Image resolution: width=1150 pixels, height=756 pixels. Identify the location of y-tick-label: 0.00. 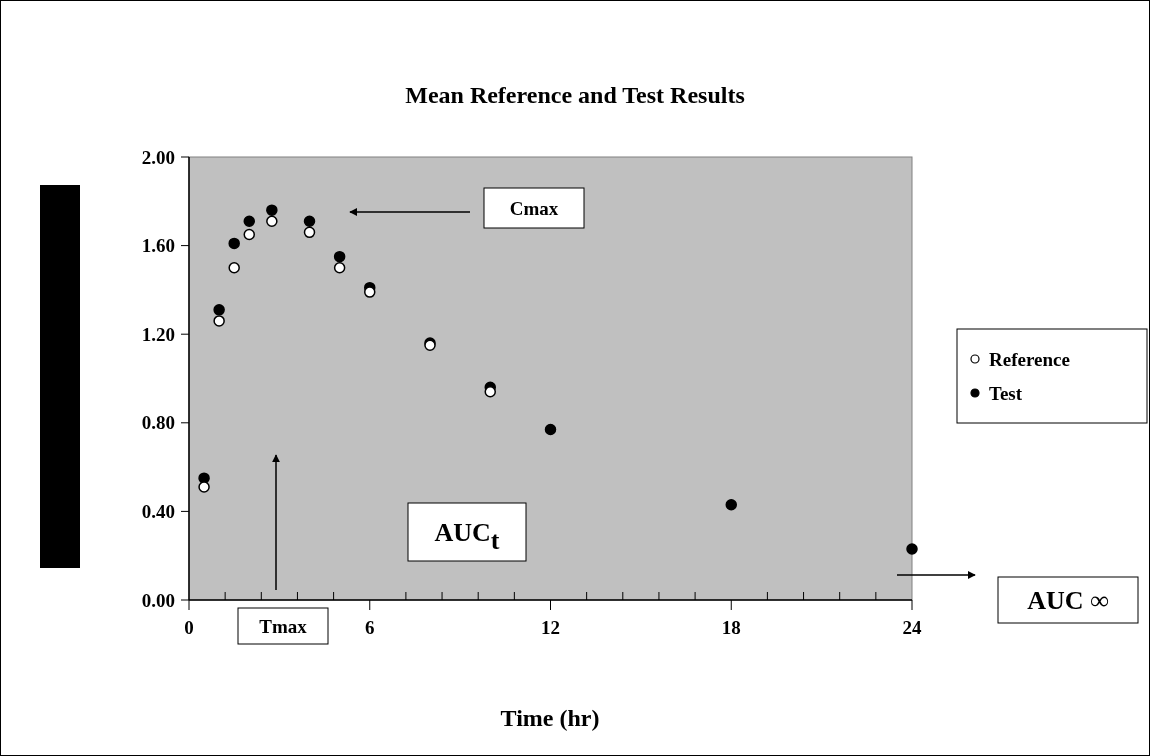
(158, 600).